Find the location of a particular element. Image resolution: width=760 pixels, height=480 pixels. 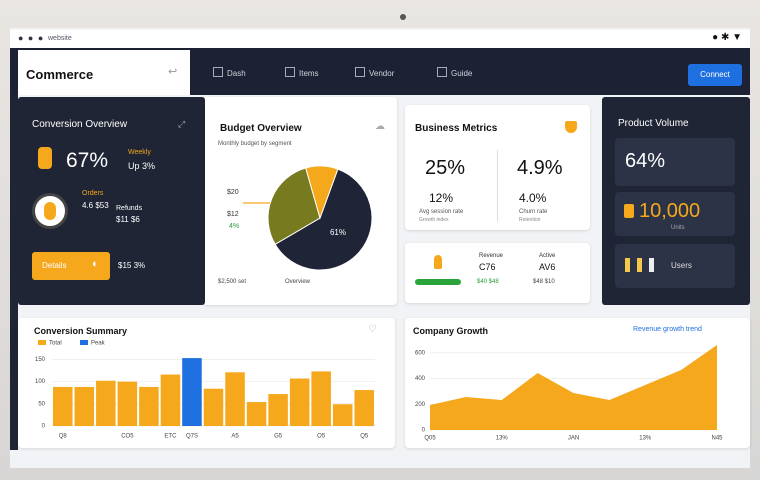

button-label: Connect is located at coordinates (715, 74).